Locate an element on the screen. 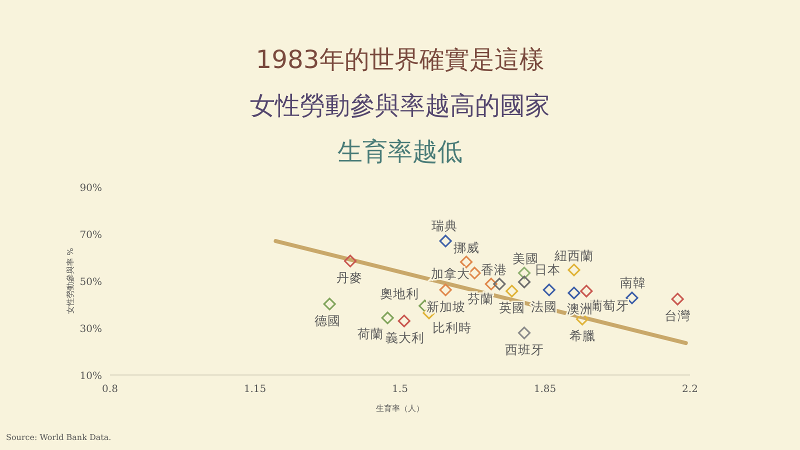 Image resolution: width=800 pixels, height=450 pixels. y-tick-label: 30% is located at coordinates (91, 329).